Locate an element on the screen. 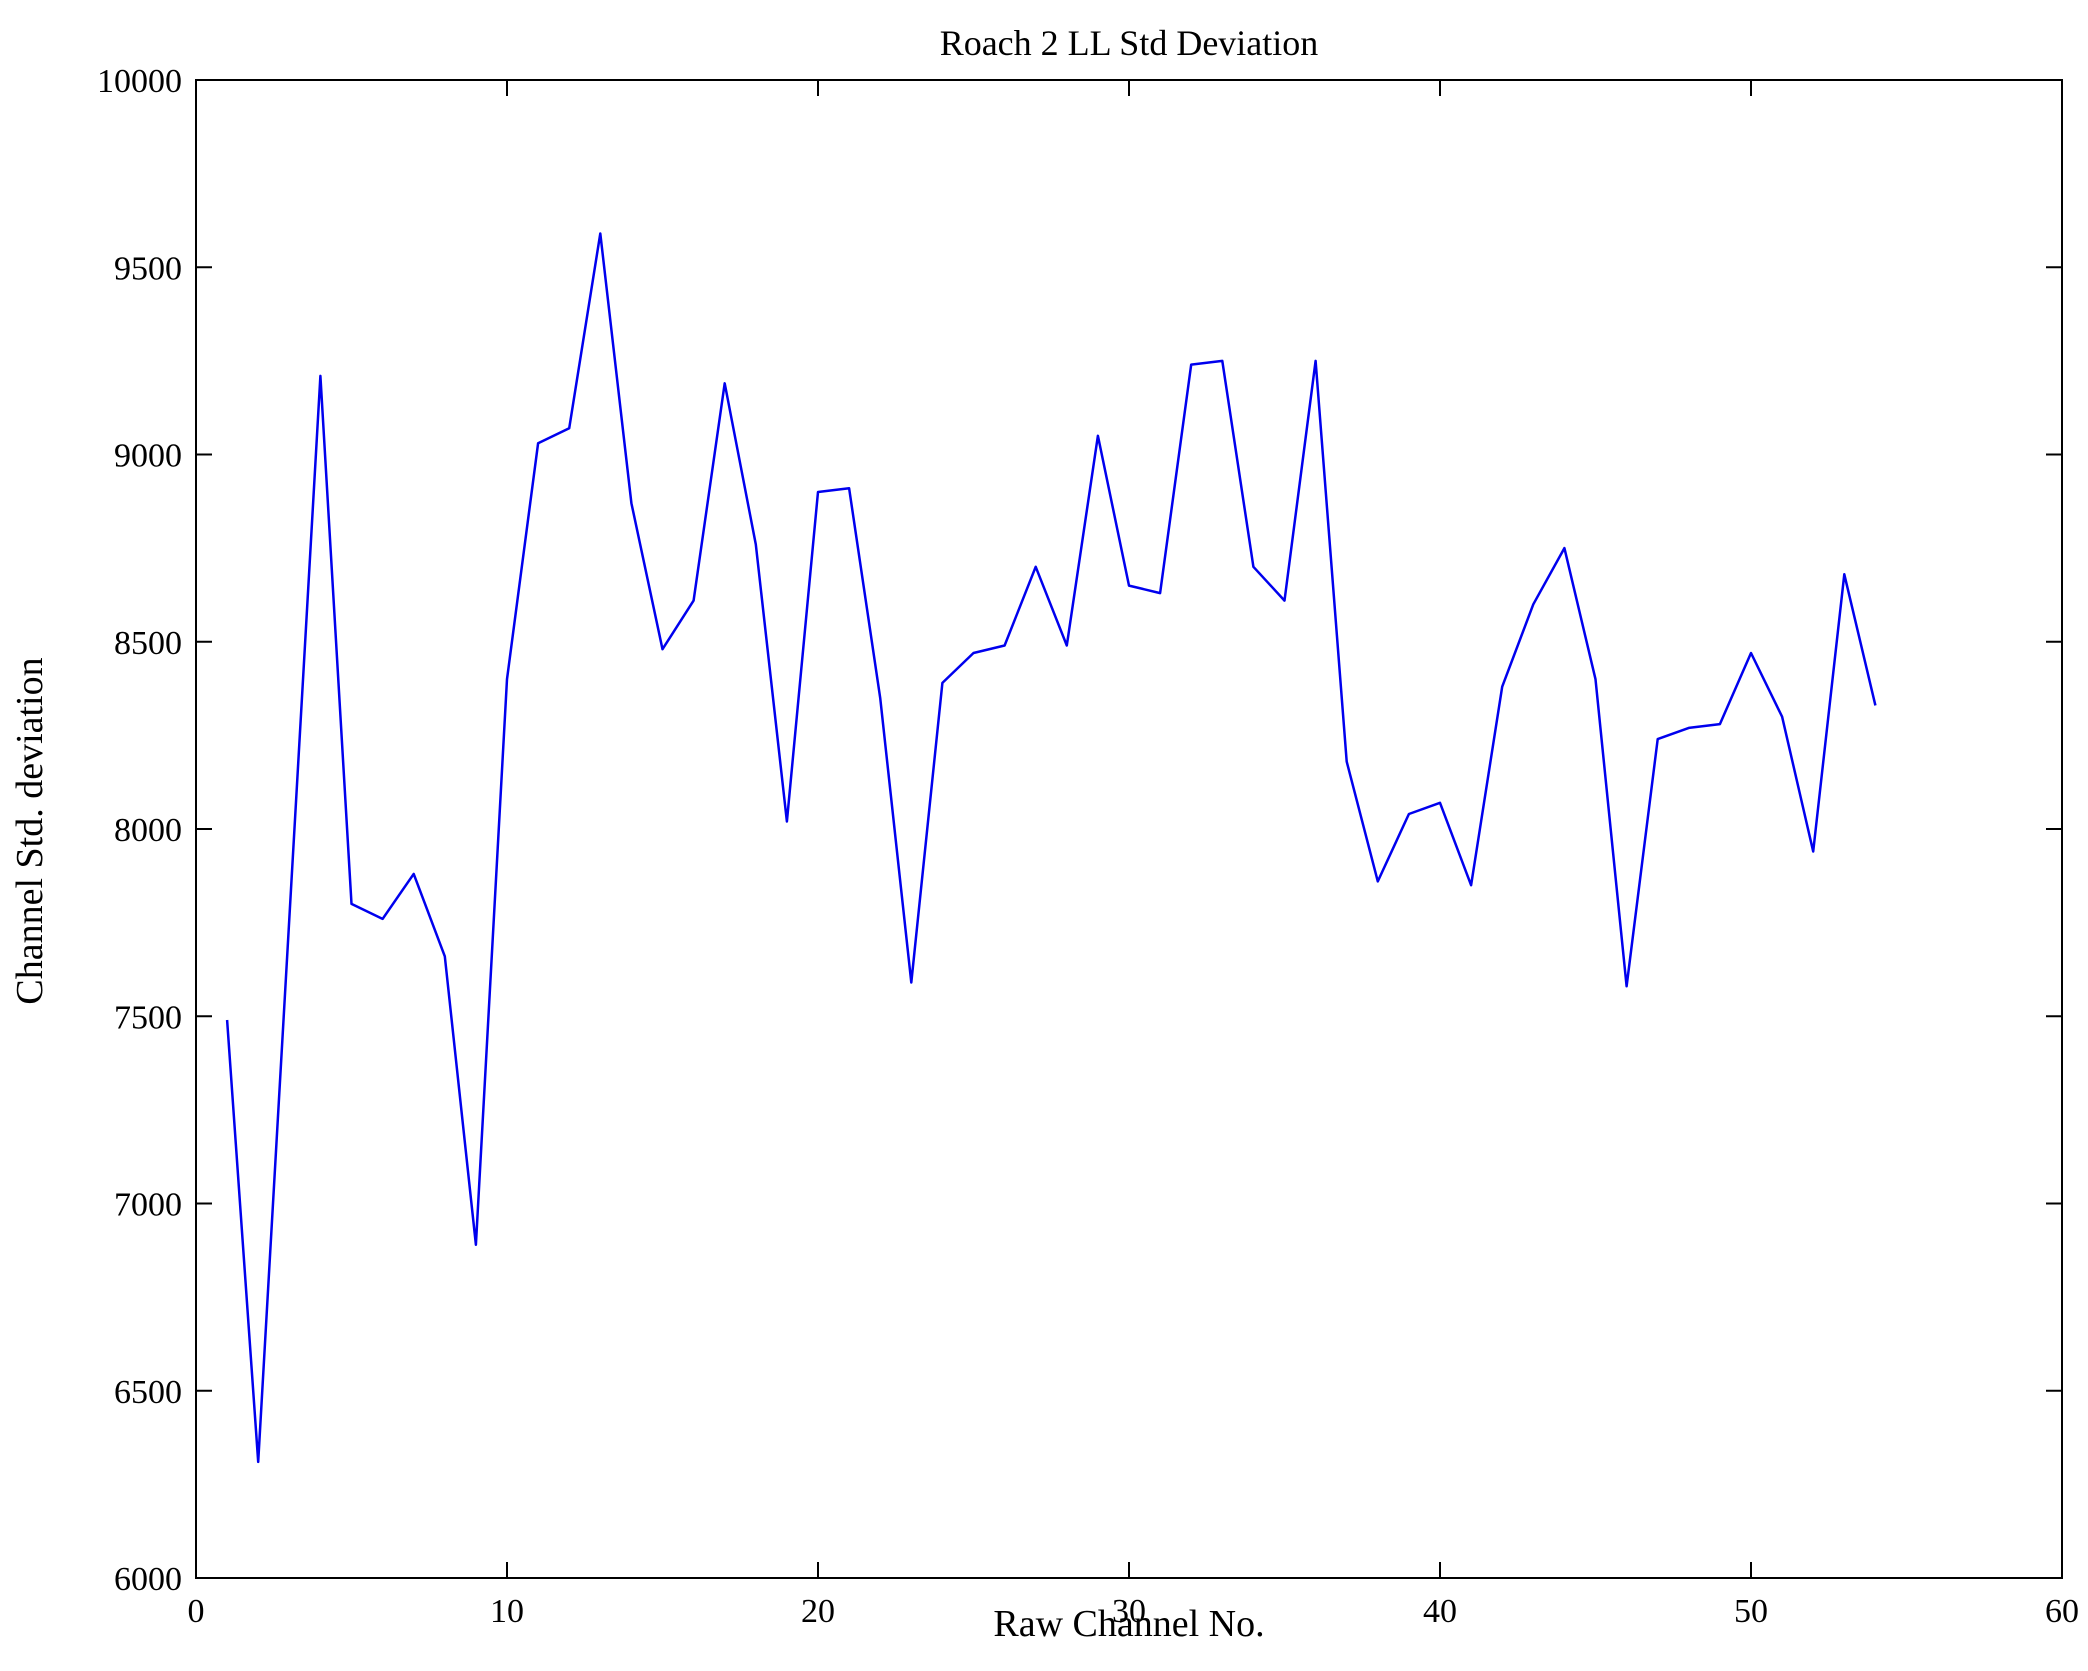  chart-title: Roach 2 LL Std Deviation is located at coordinates (1129, 43).